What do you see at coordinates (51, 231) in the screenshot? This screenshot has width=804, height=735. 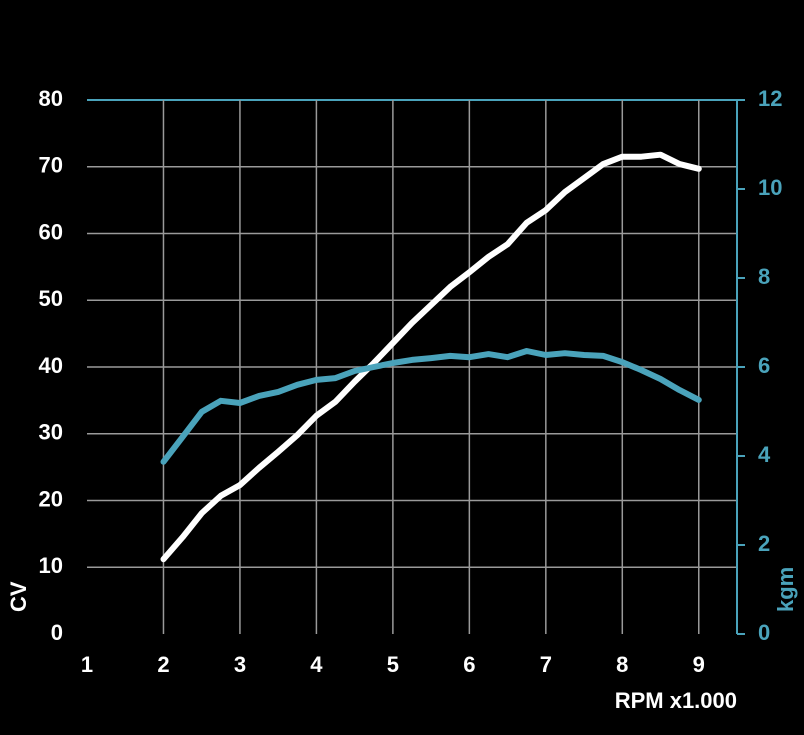 I see `y-tick-label: 60` at bounding box center [51, 231].